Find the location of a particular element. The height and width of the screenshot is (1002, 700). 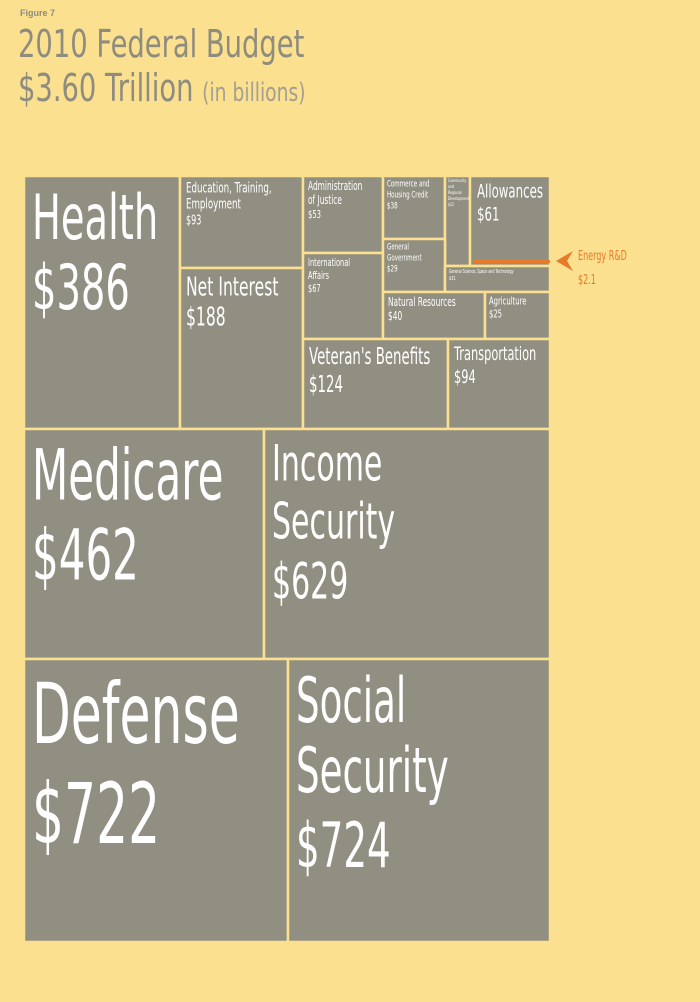

tile-value-agriculture: $25 is located at coordinates (495, 315).